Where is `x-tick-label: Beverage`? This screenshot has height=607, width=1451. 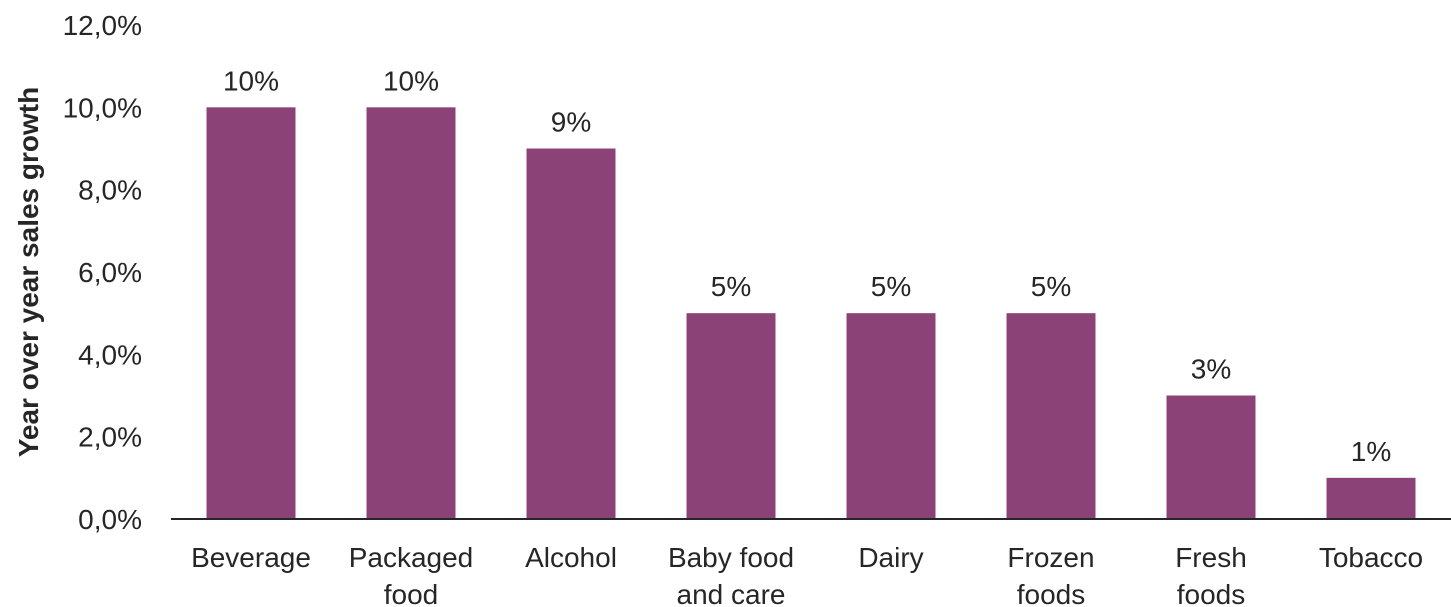 x-tick-label: Beverage is located at coordinates (251, 557).